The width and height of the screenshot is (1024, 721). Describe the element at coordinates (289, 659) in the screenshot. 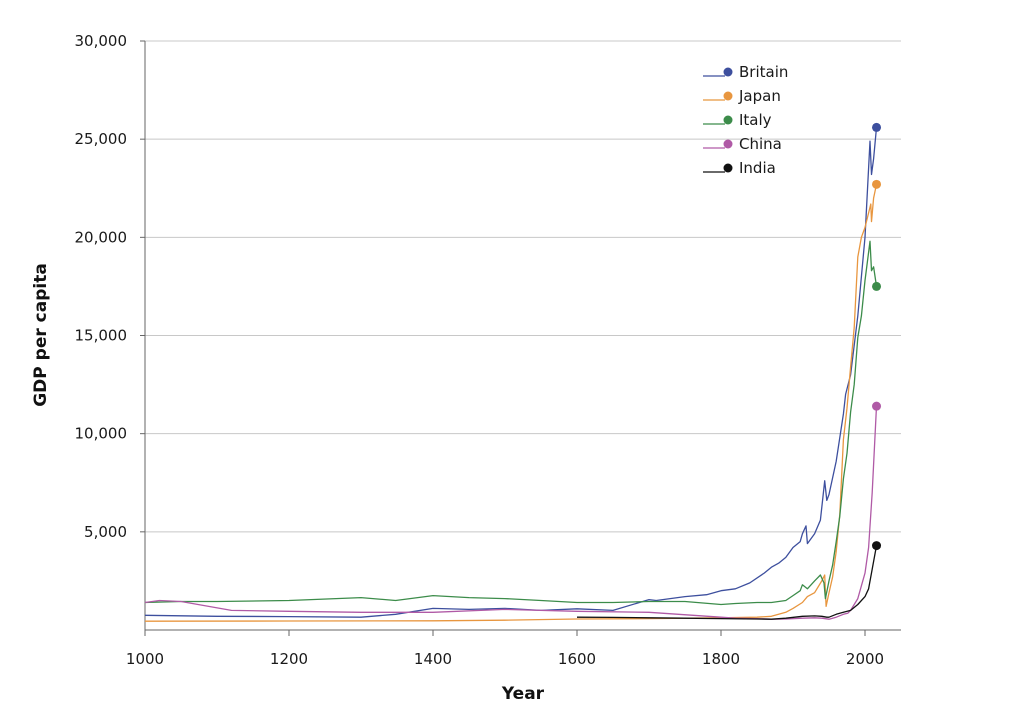

I see `x-tick-label: 1200` at that location.